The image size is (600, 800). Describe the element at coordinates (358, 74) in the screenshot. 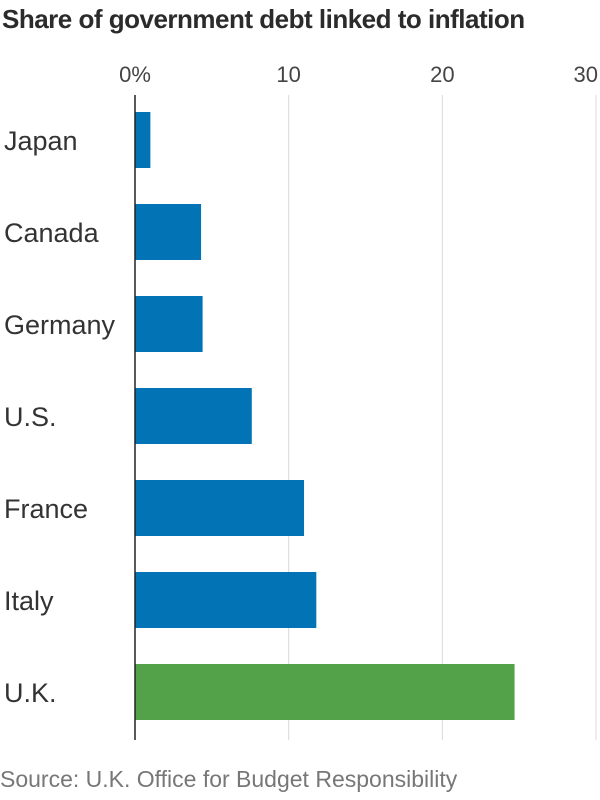

I see `tick-label-layer: 0% 10 20 30` at that location.